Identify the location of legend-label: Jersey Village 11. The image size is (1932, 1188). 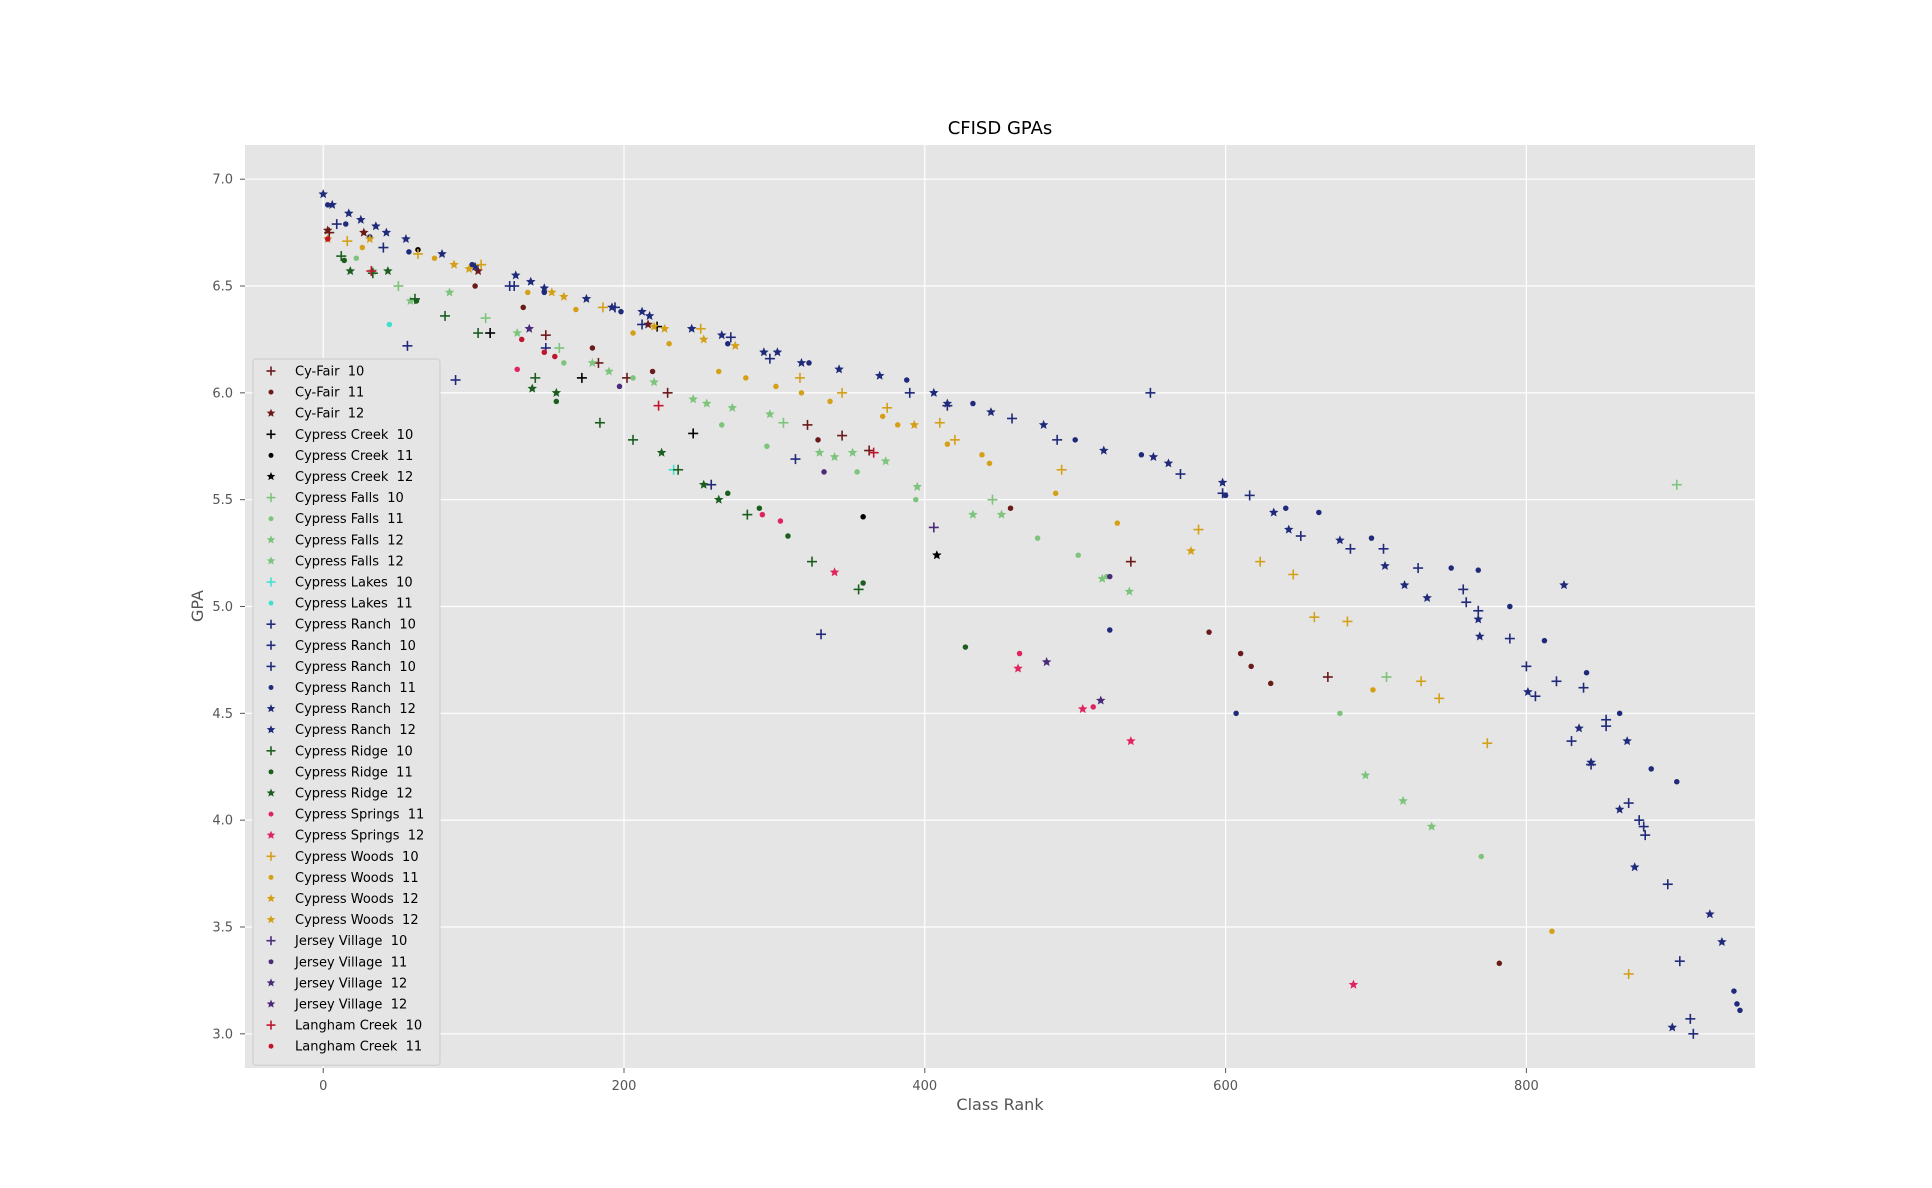
(350, 962).